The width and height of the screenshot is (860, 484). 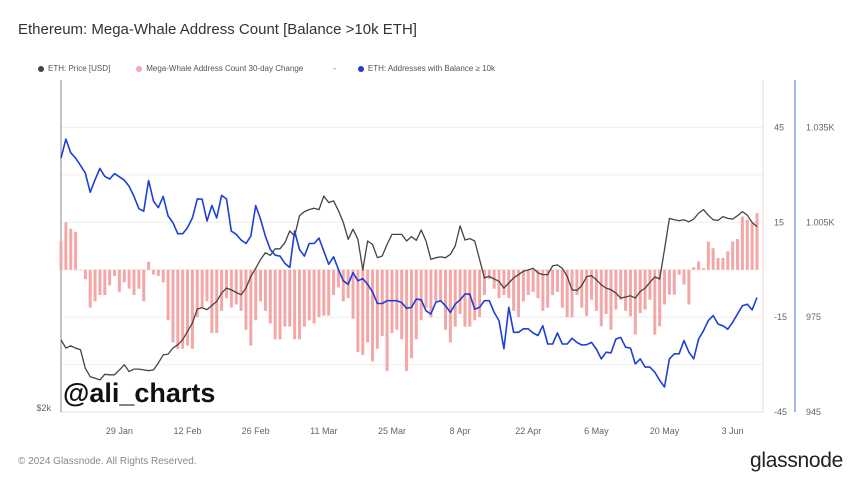 What do you see at coordinates (219, 68) in the screenshot?
I see `legend-item-change: Mega-Whale Address Count 30-day Change` at bounding box center [219, 68].